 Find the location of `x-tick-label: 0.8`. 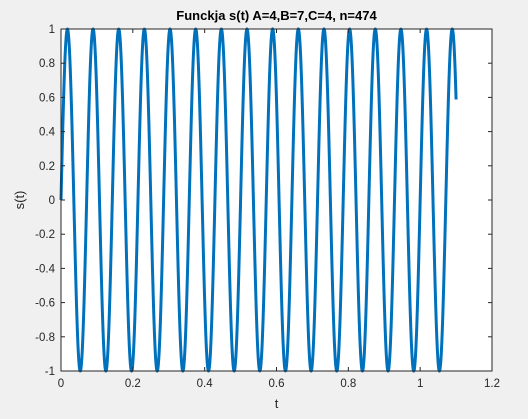

x-tick-label: 0.8 is located at coordinates (348, 384).